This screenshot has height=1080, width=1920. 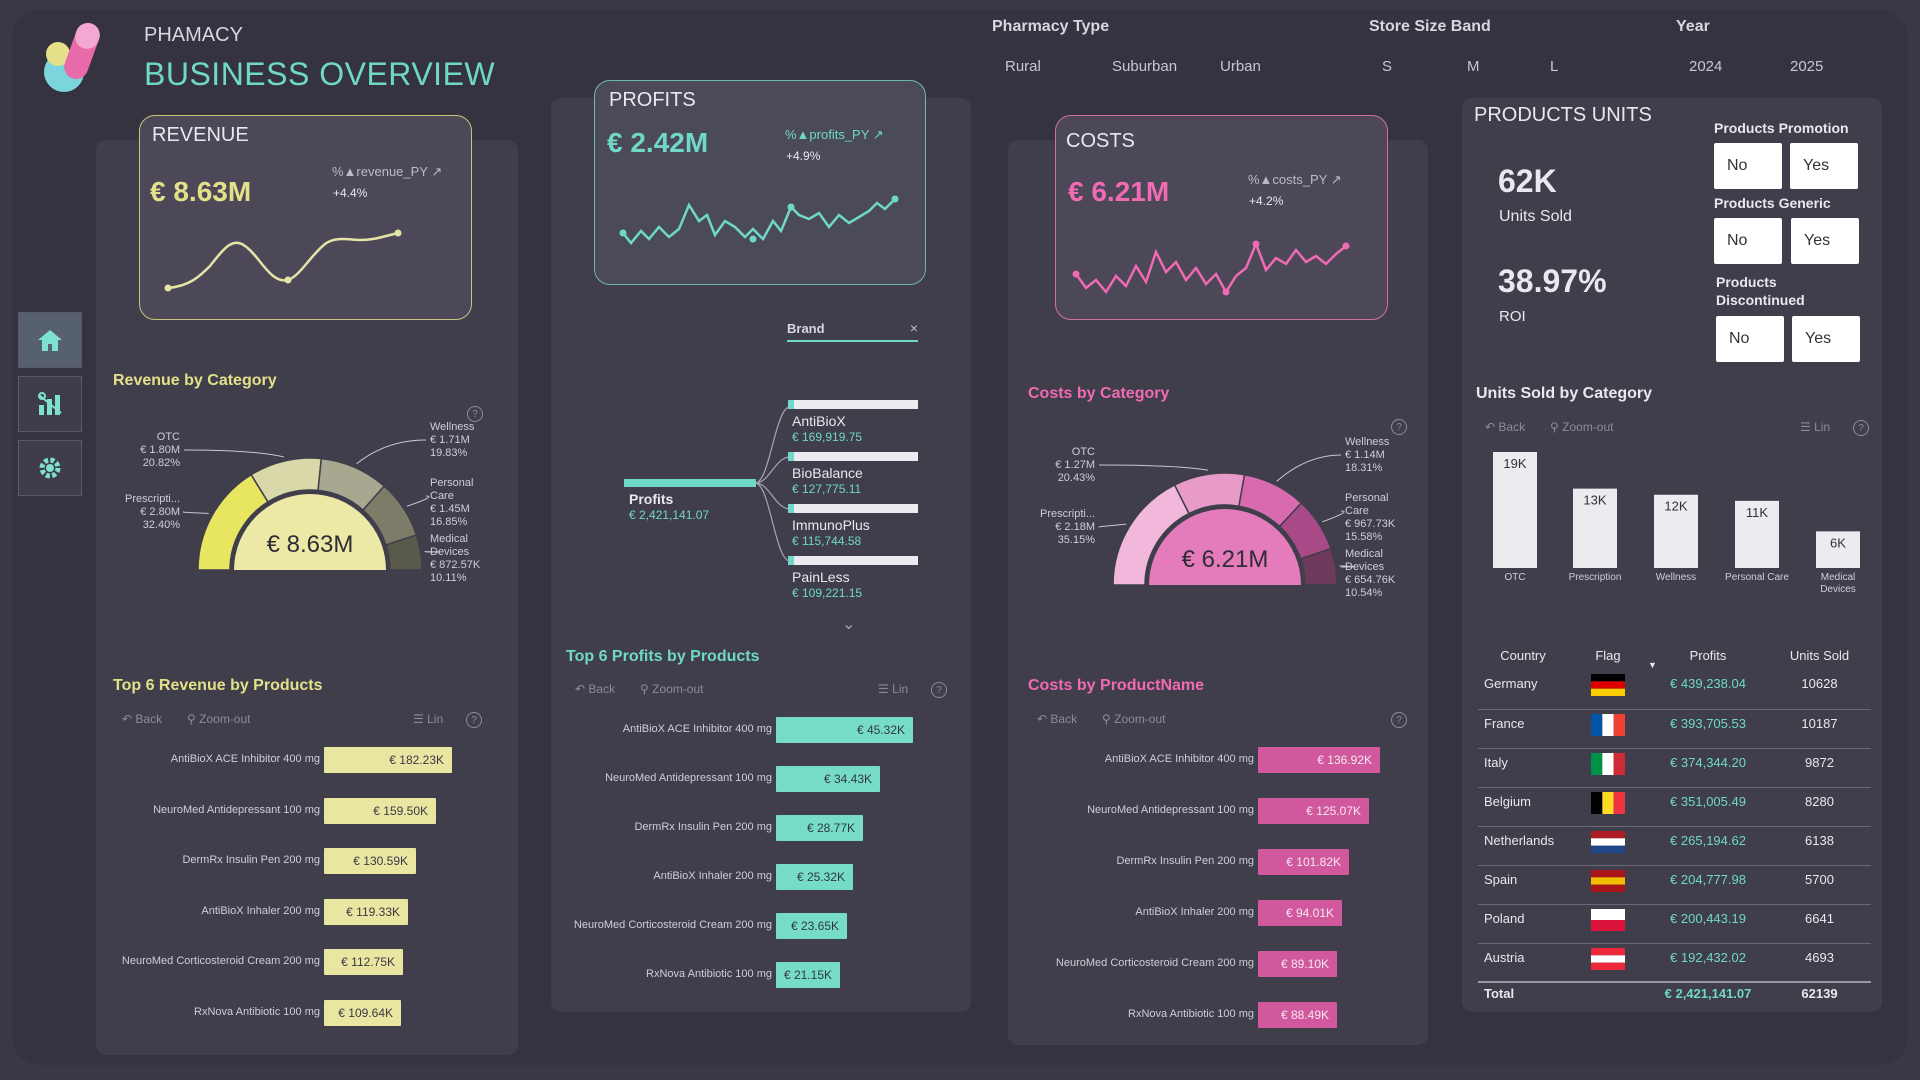 I want to click on nav-analytics-button, so click(x=50, y=404).